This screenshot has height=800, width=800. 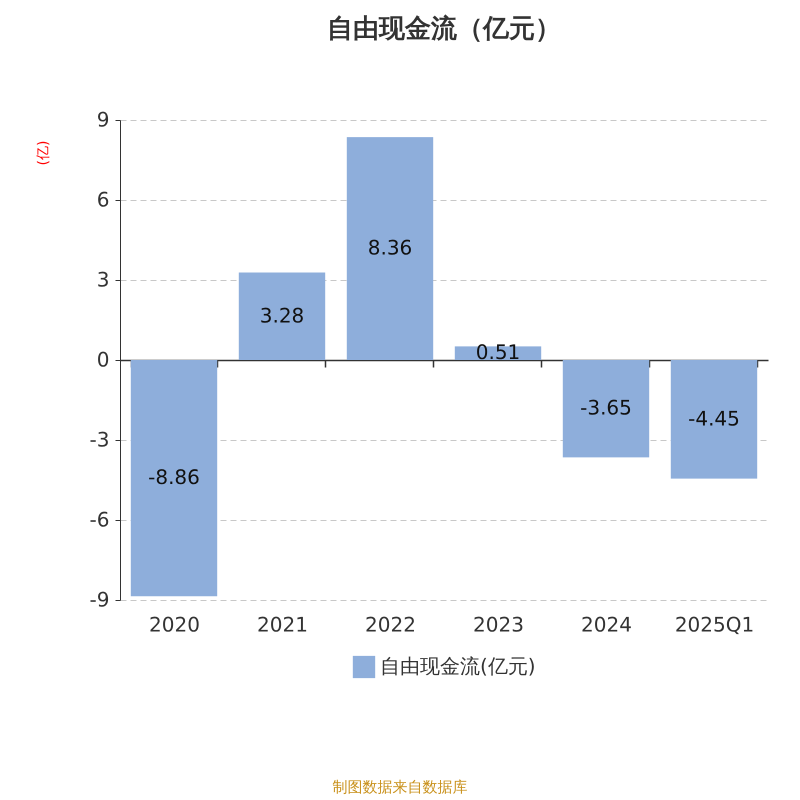 What do you see at coordinates (44, 153) in the screenshot?
I see `y-axis-title: (亿)` at bounding box center [44, 153].